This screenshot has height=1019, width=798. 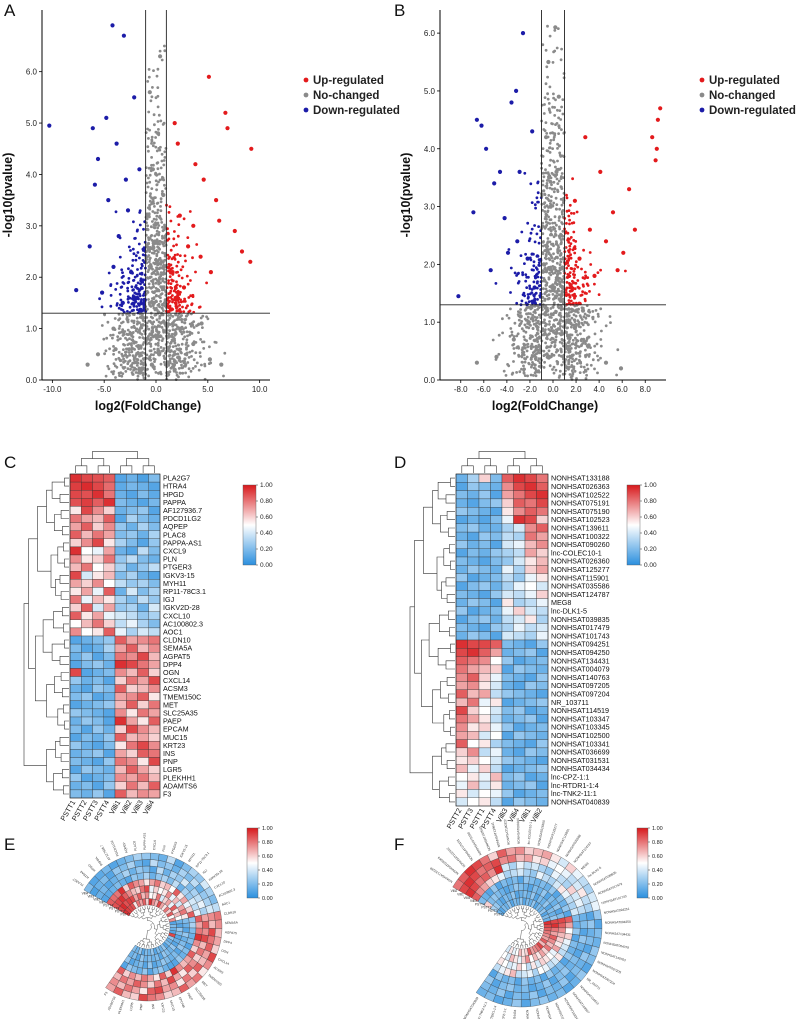 What do you see at coordinates (580, 635) in the screenshot?
I see `row-label: NONHSAT101743` at bounding box center [580, 635].